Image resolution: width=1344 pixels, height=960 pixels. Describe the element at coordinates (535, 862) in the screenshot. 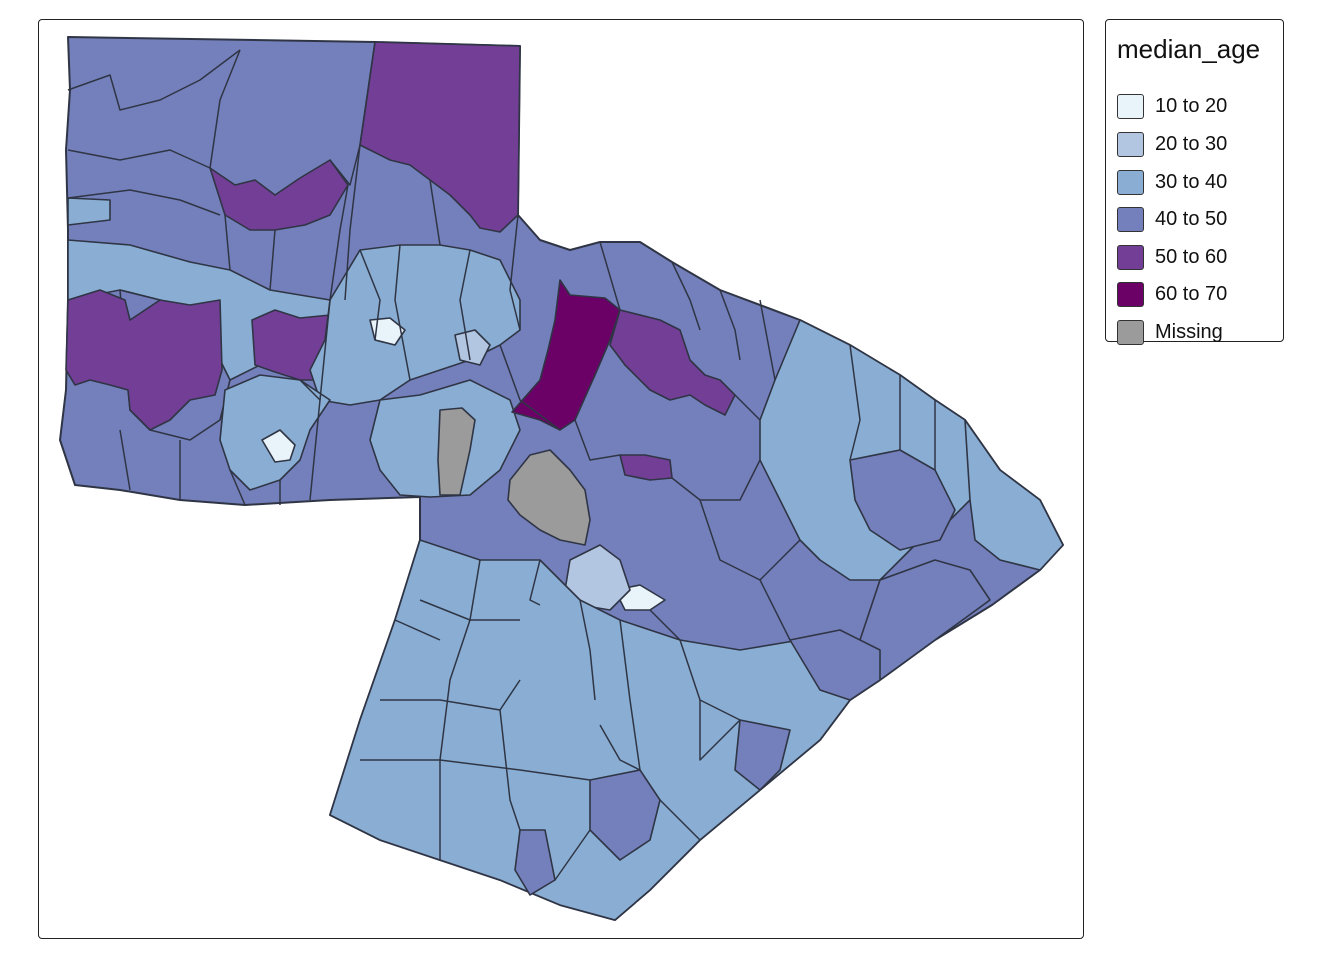

I see `tract-south-4050-b` at that location.